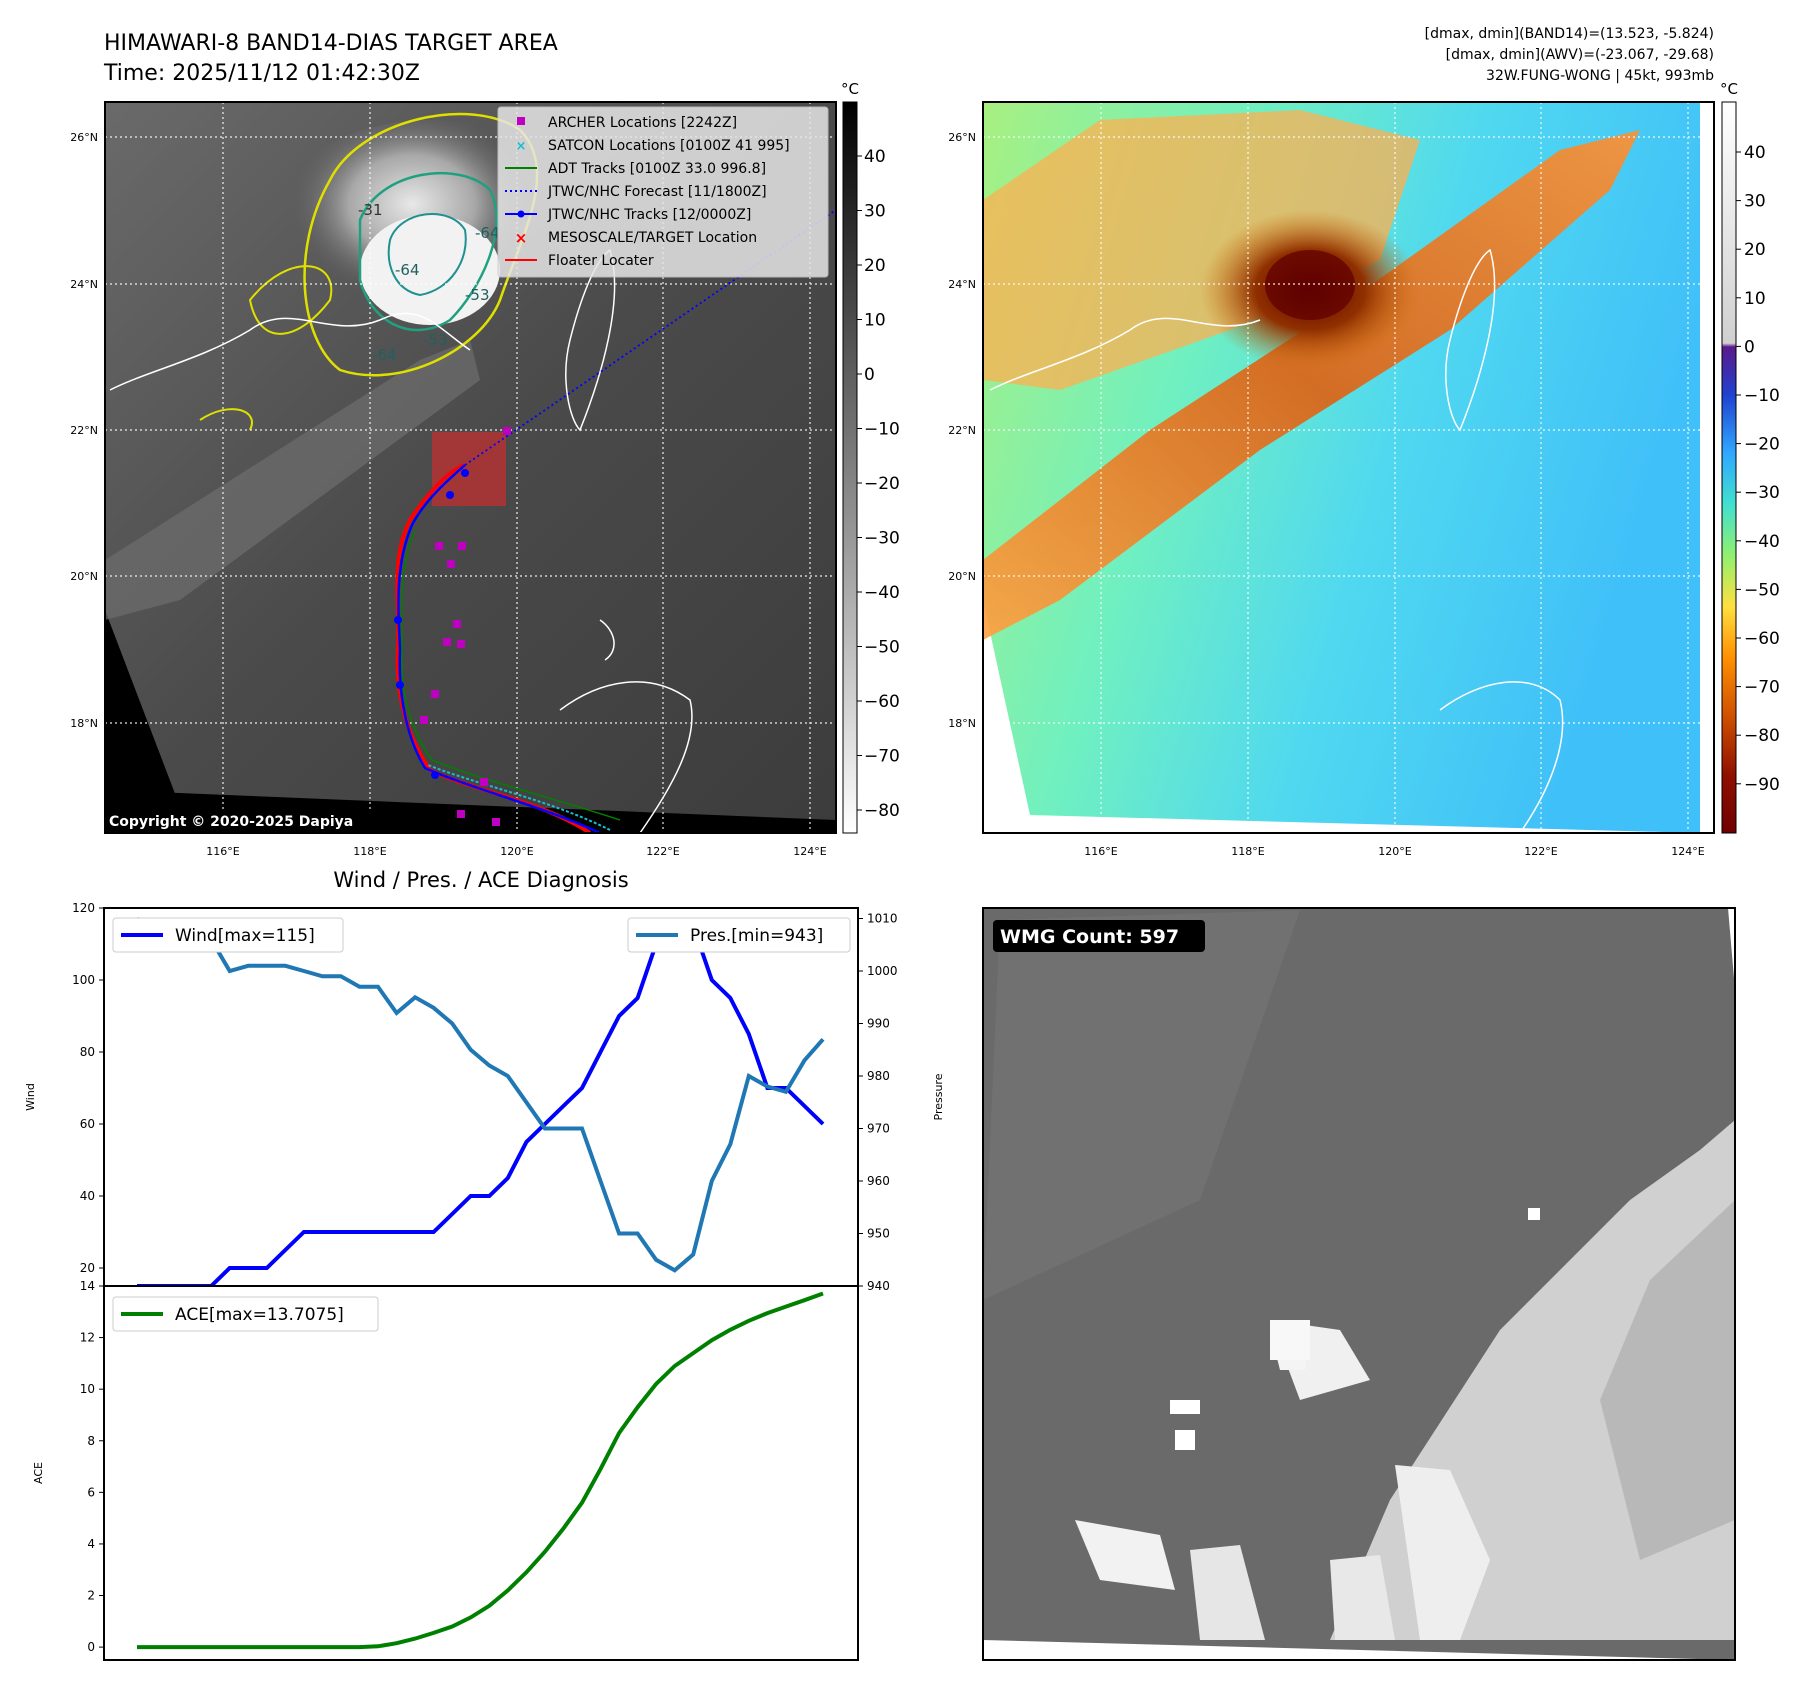 The width and height of the screenshot is (1797, 1690). What do you see at coordinates (1762, 785) in the screenshot?
I see `wv-colorbar-tick-label: −90` at bounding box center [1762, 785].